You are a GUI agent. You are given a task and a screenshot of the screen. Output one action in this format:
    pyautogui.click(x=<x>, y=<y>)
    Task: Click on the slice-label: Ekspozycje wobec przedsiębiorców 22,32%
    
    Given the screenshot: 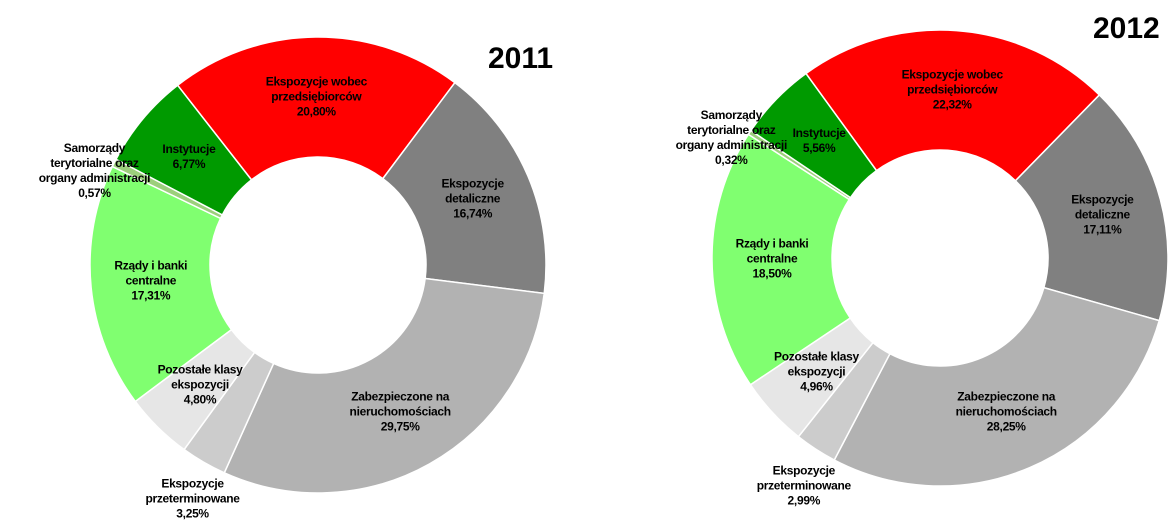 What is the action you would take?
    pyautogui.click(x=952, y=90)
    